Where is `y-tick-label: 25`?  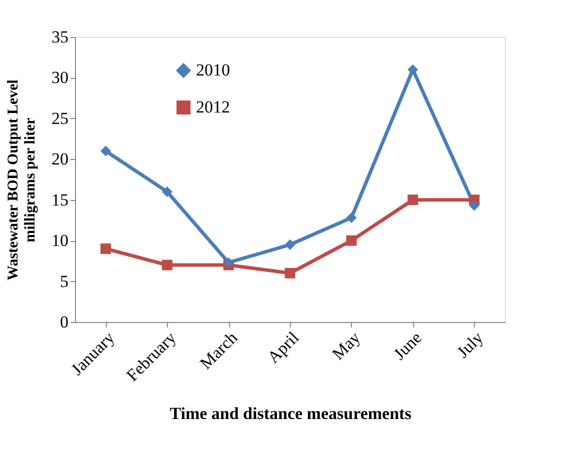
y-tick-label: 25 is located at coordinates (60, 118).